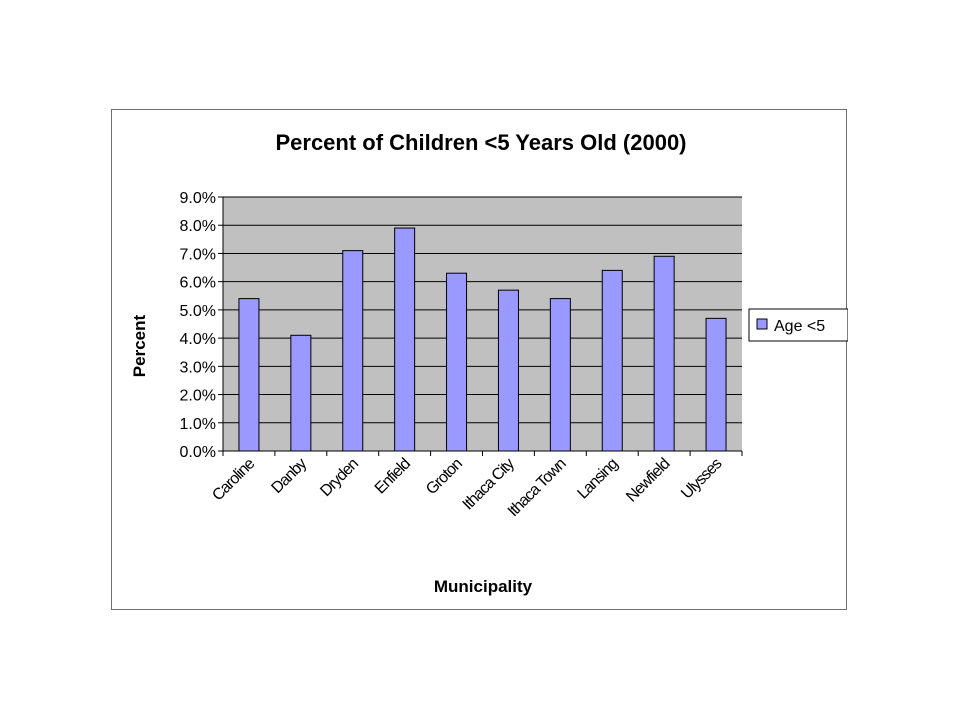 The width and height of the screenshot is (960, 720). I want to click on bar-ithaca-town, so click(560, 375).